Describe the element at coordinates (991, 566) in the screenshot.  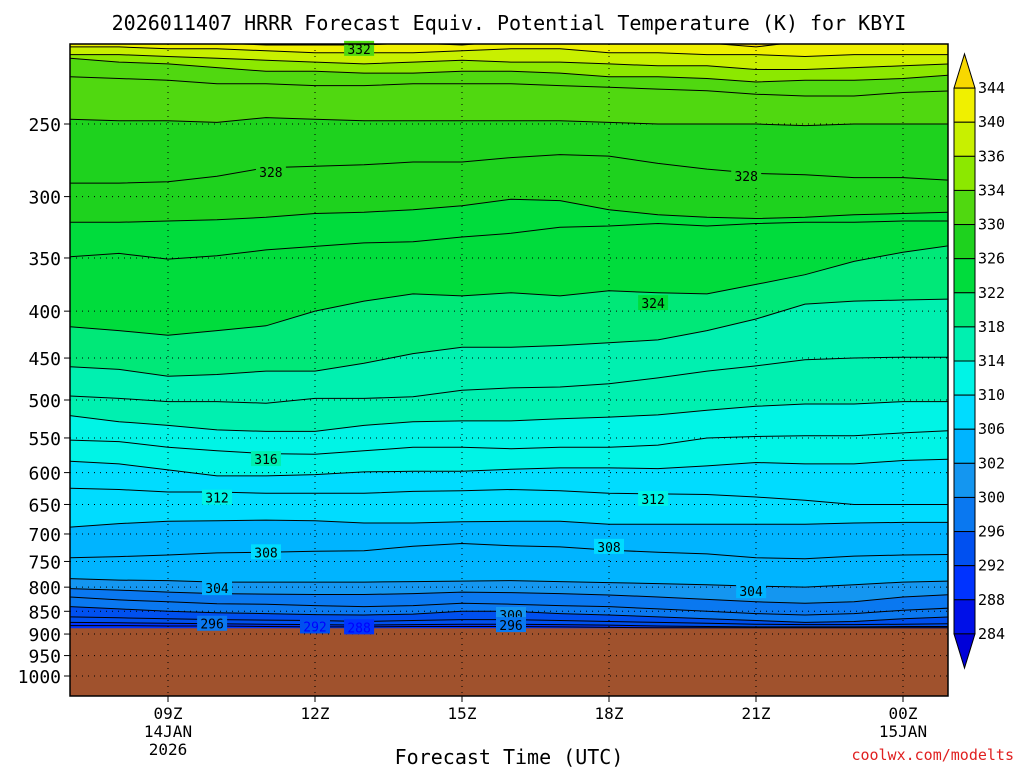
I see `colorbar-label: 292` at that location.